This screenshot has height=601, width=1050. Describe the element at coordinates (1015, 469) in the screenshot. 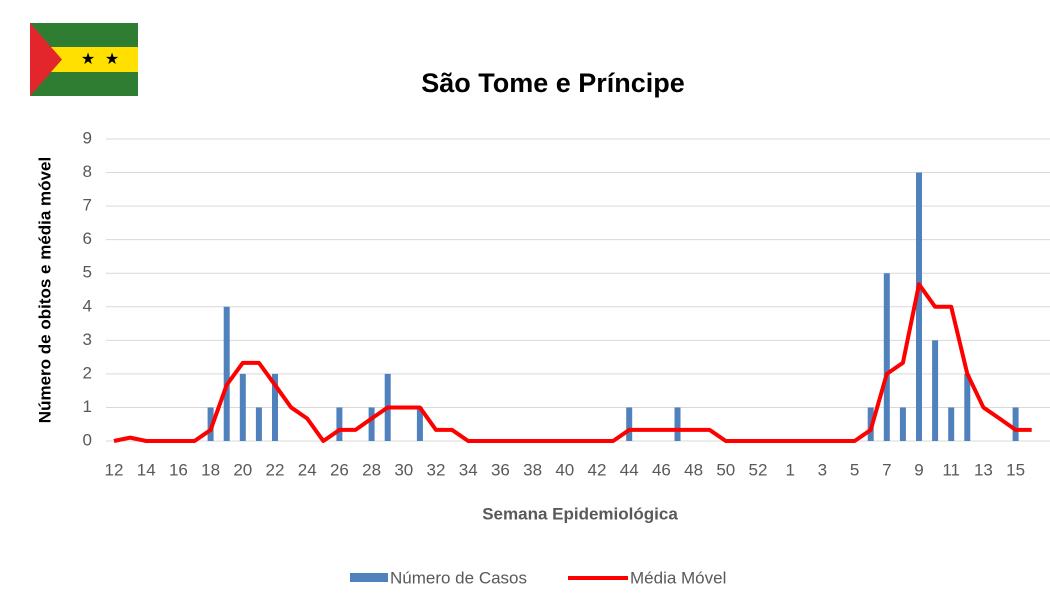

I see `x-tick-label: 15` at that location.